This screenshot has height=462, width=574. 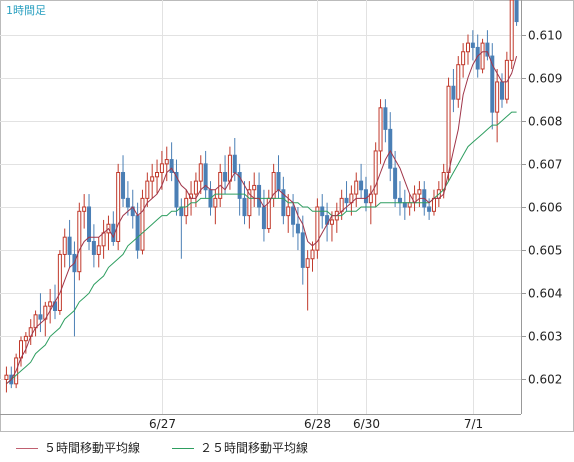 I want to click on x-tick-label: 6/30, so click(x=366, y=424).